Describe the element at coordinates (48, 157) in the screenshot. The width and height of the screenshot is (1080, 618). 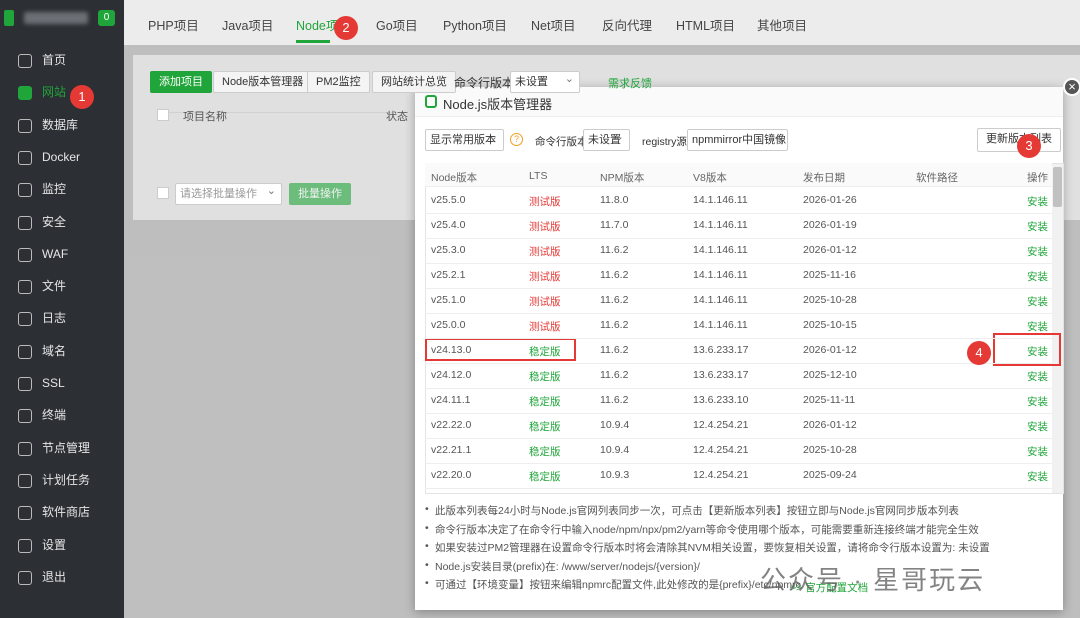
I see `menu-item: Docker` at that location.